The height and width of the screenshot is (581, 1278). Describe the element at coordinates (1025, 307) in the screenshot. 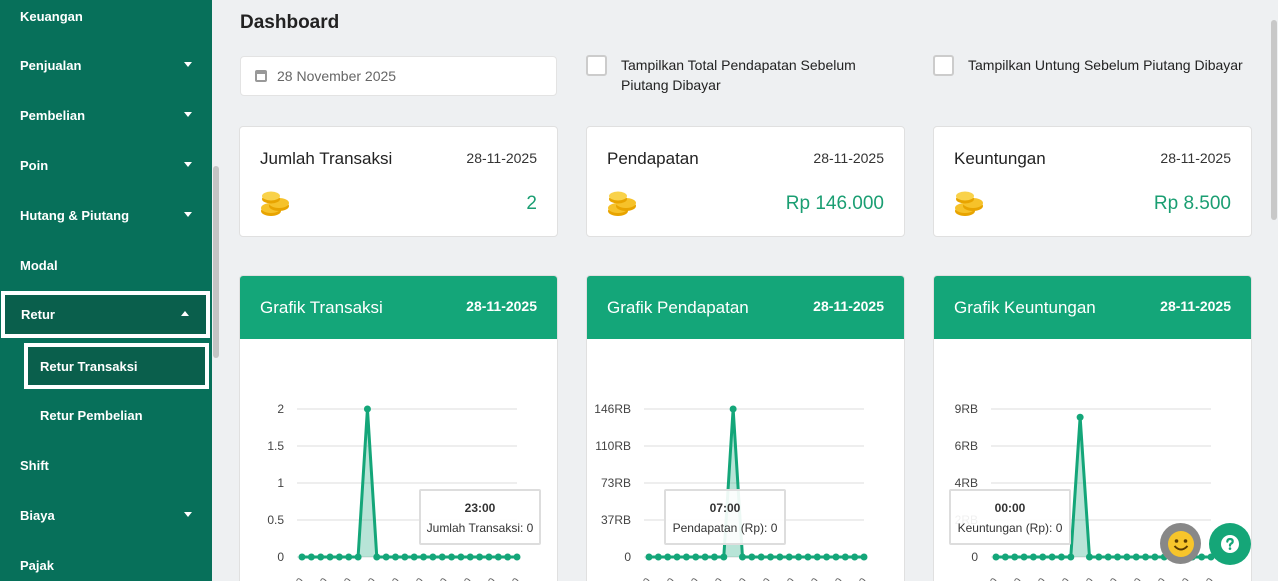

I see `chart-title: Grafik Keuntungan` at that location.